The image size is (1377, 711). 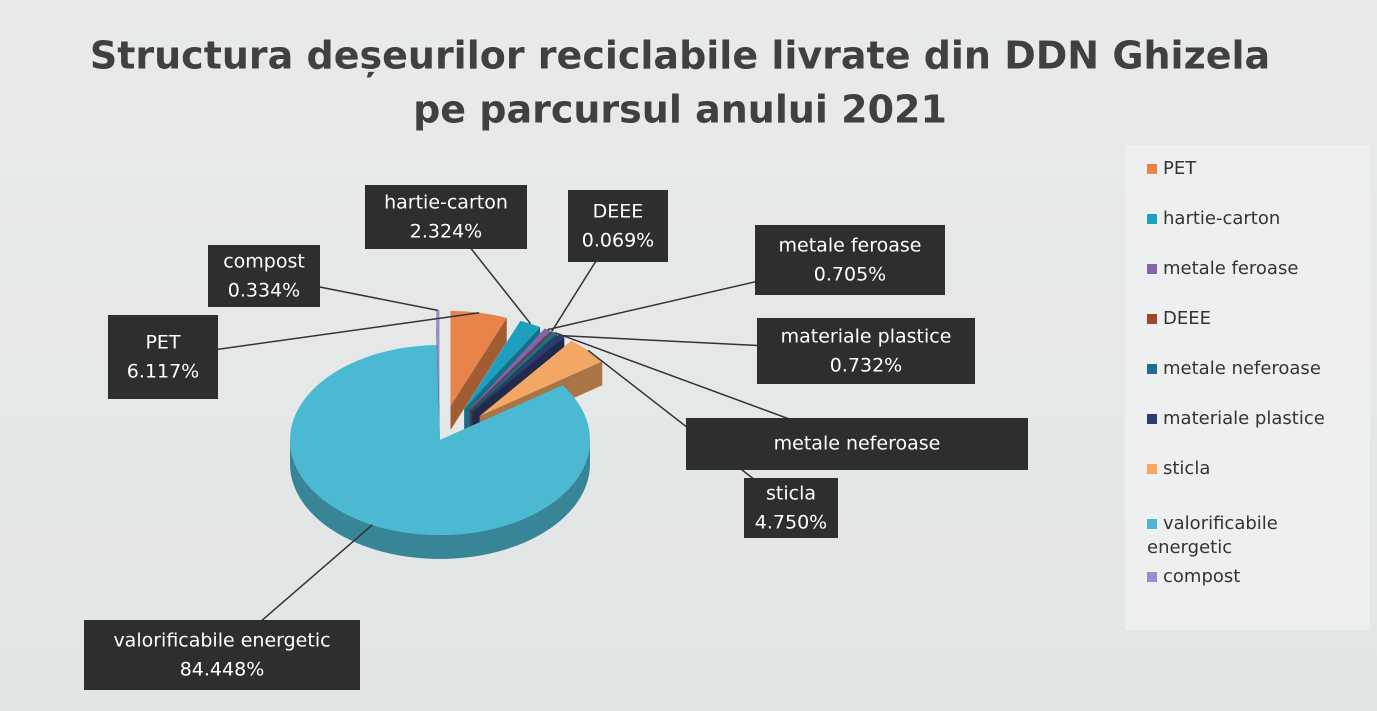 I want to click on legend-item: metale neferoase, so click(x=1247, y=369).